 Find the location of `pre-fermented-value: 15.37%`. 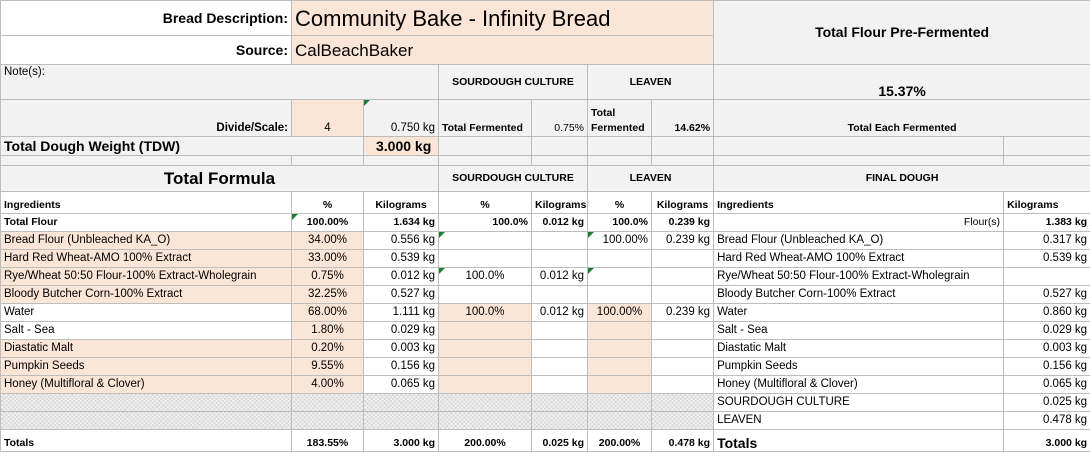

pre-fermented-value: 15.37% is located at coordinates (901, 82).